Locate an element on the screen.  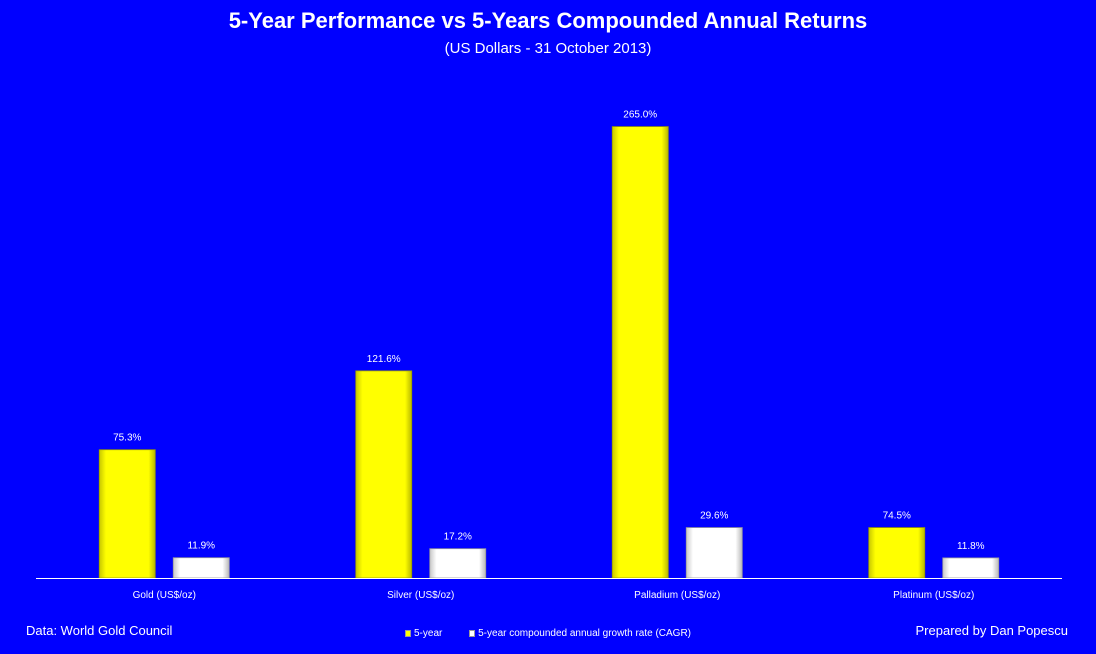
legend-swatch-5-year is located at coordinates (407, 633).